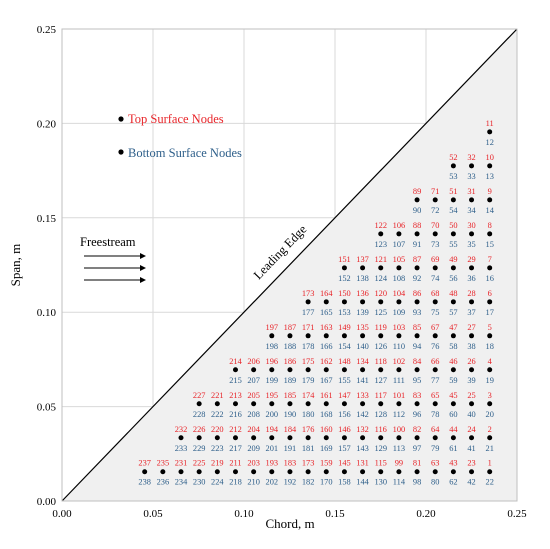  Describe the element at coordinates (362, 327) in the screenshot. I see `top-node-label: 135` at that location.